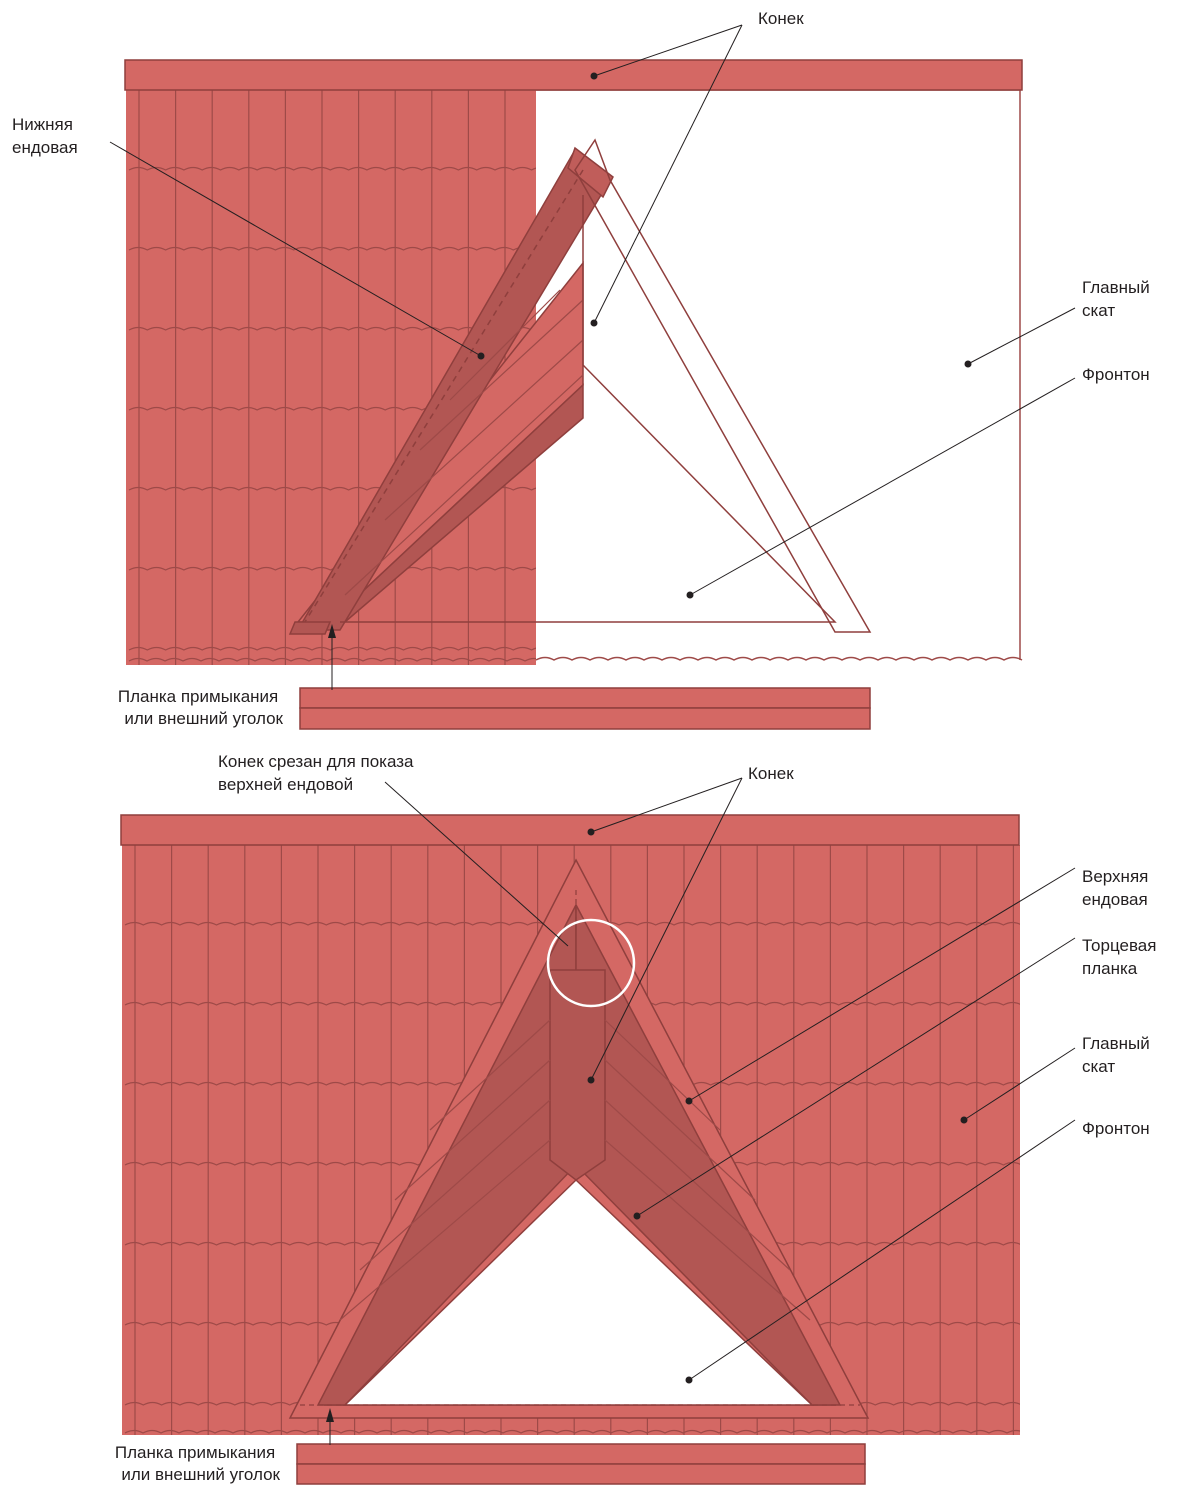 The height and width of the screenshot is (1487, 1183). Describe the element at coordinates (585, 708) in the screenshot. I see `top-abutment-strip` at that location.